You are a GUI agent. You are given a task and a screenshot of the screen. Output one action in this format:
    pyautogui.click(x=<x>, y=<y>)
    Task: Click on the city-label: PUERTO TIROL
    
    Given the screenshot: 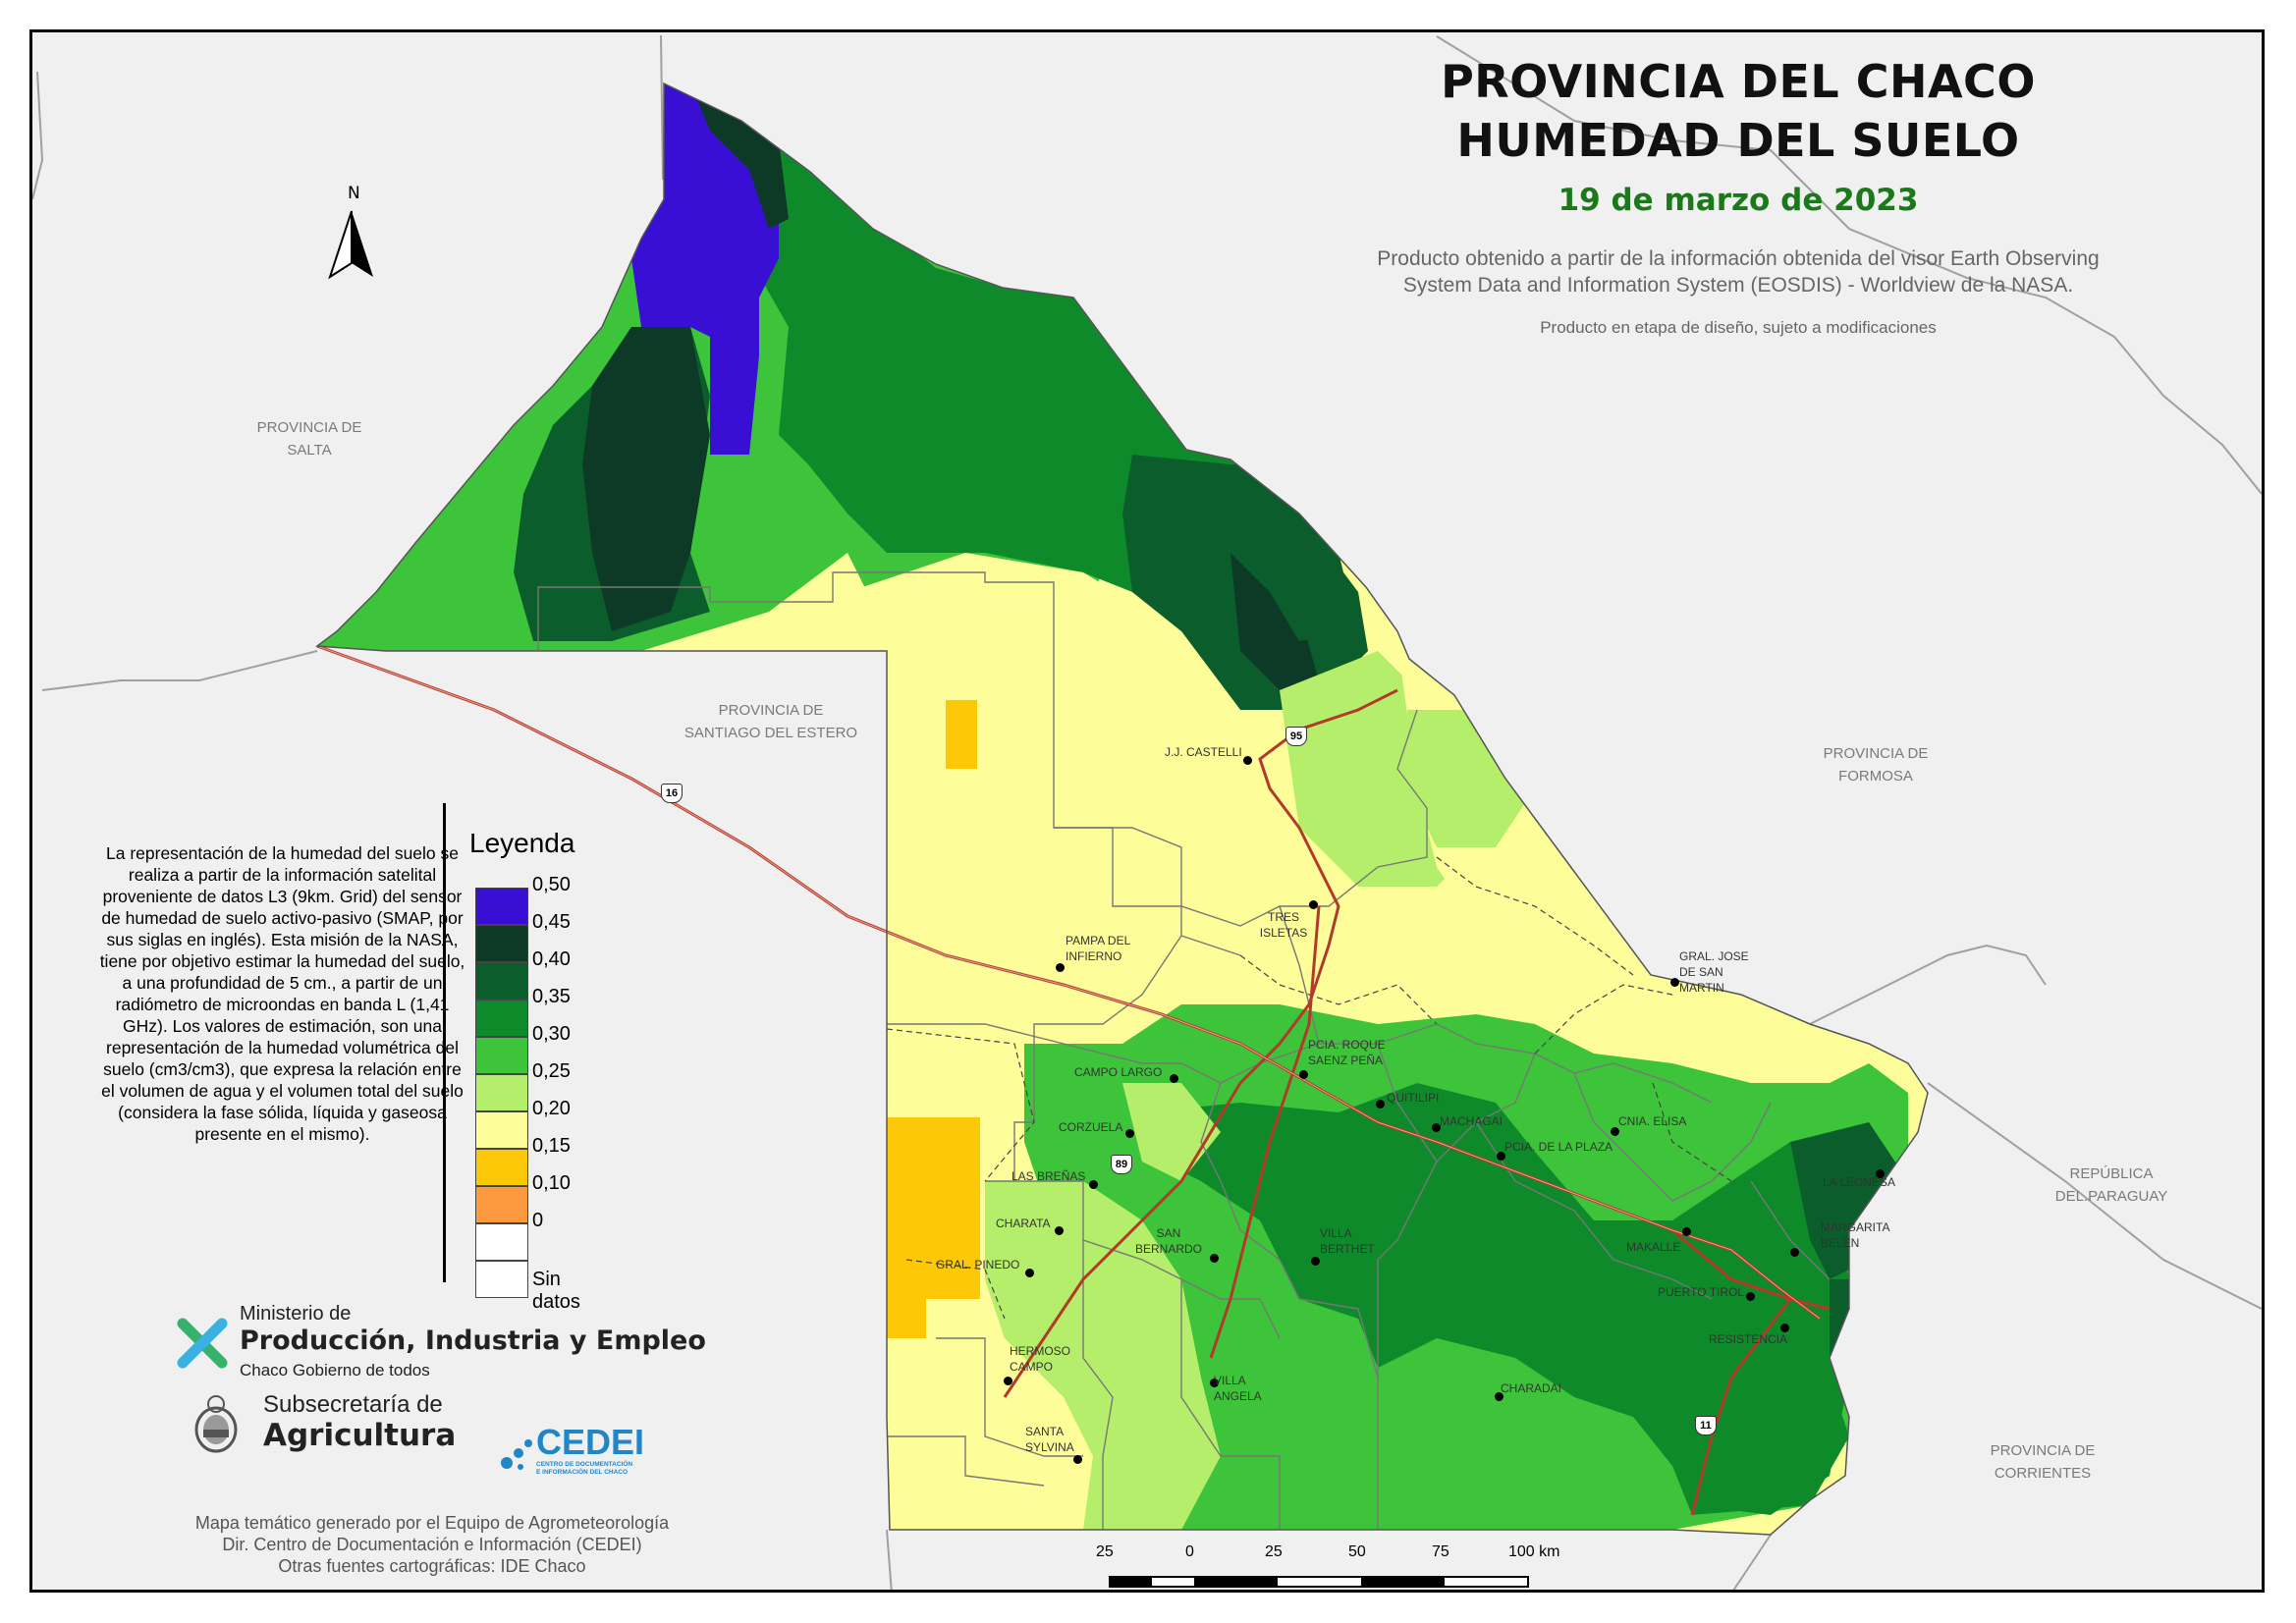 What is the action you would take?
    pyautogui.click(x=1701, y=1292)
    